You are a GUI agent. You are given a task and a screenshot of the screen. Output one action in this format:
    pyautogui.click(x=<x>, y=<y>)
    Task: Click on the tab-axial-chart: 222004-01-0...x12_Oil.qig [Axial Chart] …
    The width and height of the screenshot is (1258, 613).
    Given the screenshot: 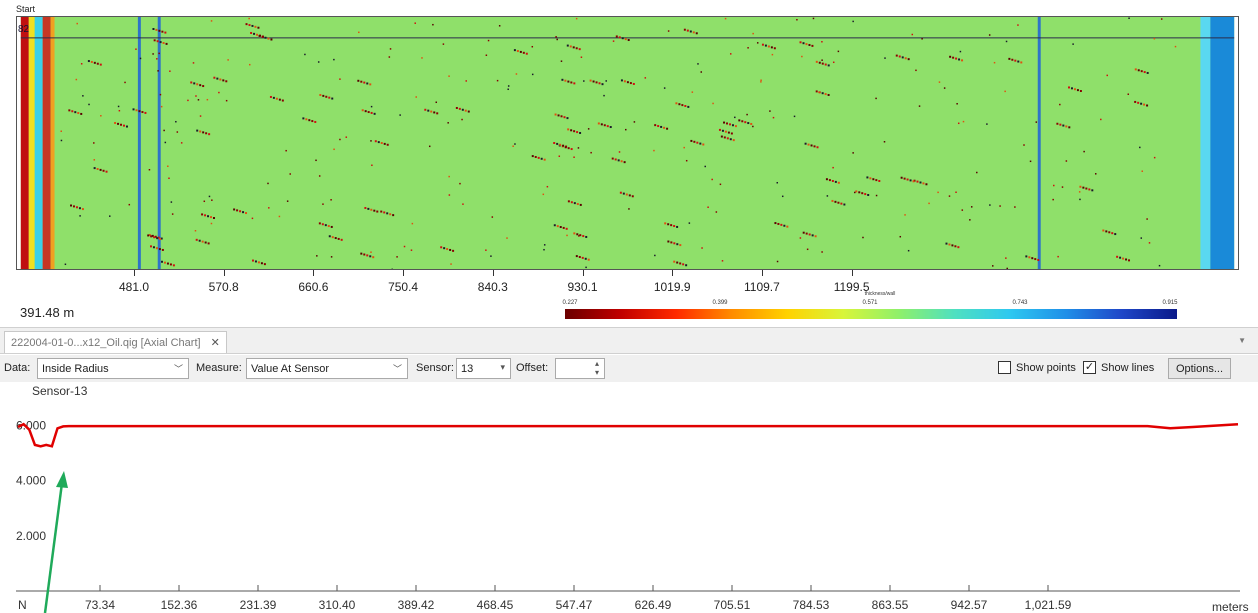 What is the action you would take?
    pyautogui.click(x=115, y=342)
    